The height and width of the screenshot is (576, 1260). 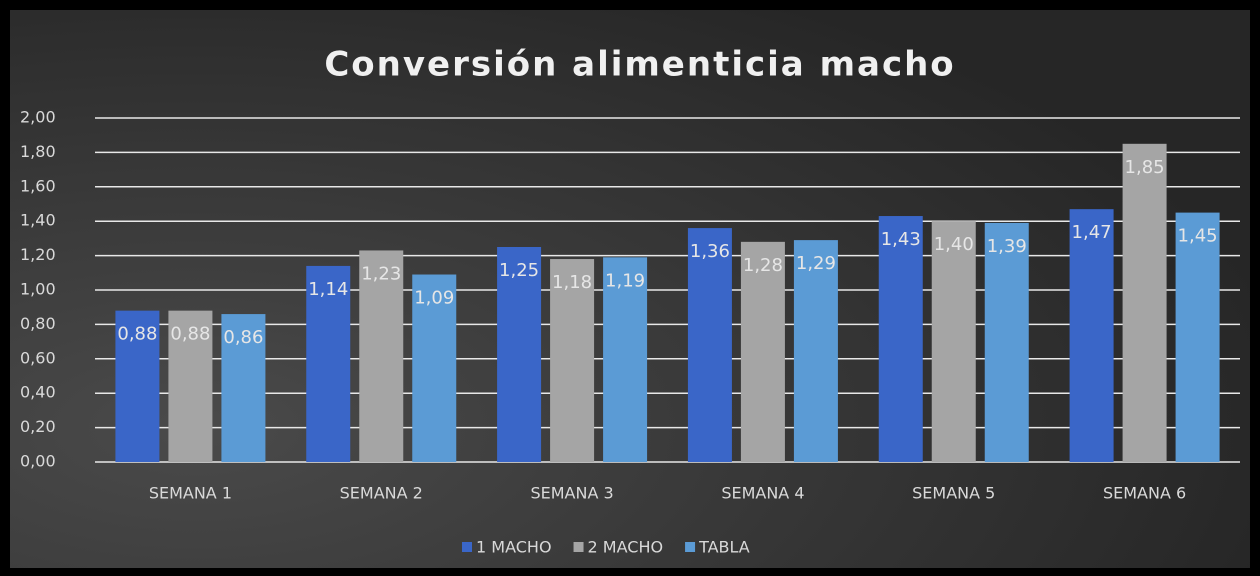 I want to click on y-tick-label: 2,00, so click(x=38, y=117).